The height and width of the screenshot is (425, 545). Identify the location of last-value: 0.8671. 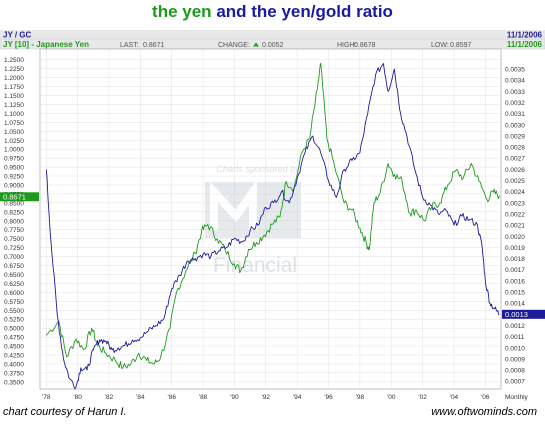
(154, 45).